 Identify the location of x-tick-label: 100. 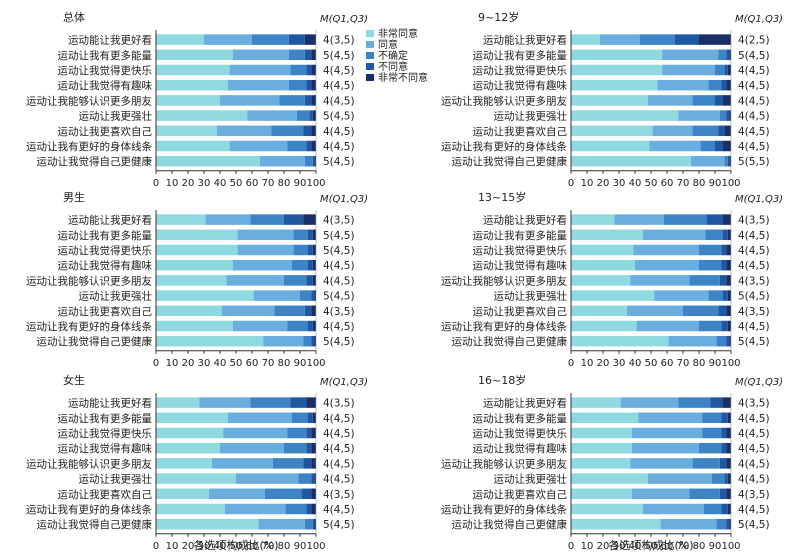
(730, 363).